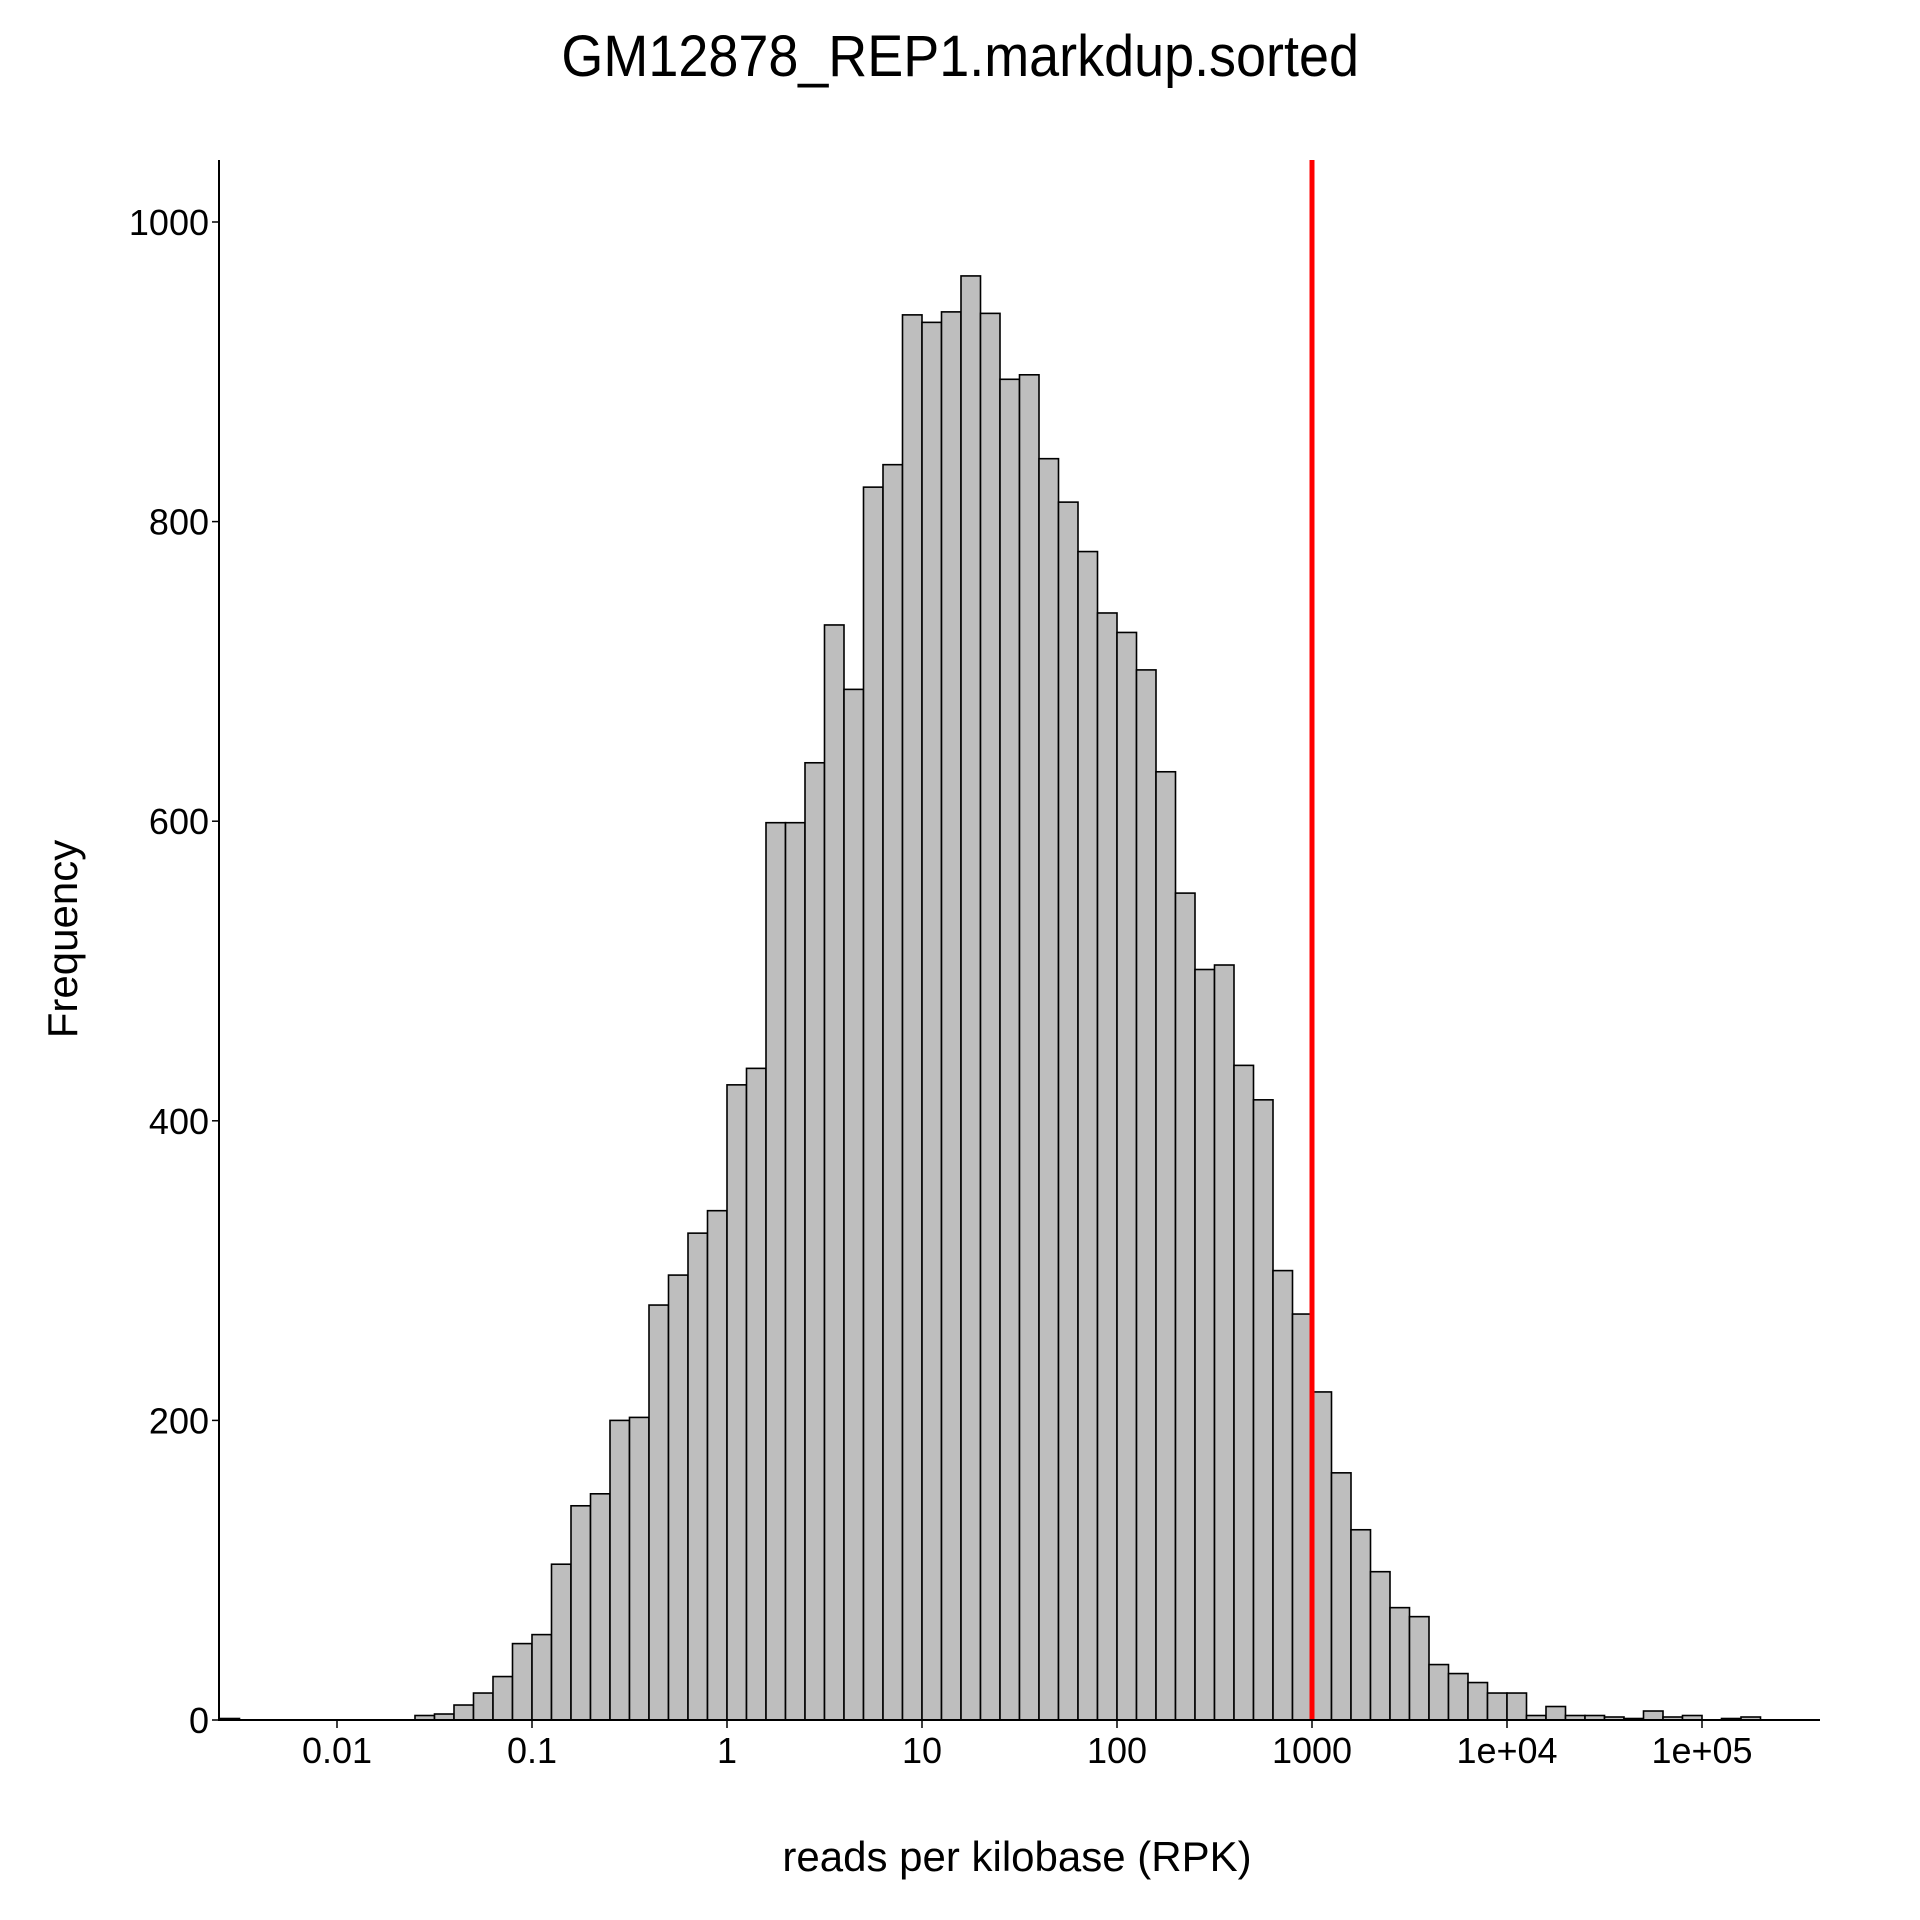 The height and width of the screenshot is (1920, 1920). What do you see at coordinates (179, 1121) in the screenshot?
I see `y-tick-label: 400` at bounding box center [179, 1121].